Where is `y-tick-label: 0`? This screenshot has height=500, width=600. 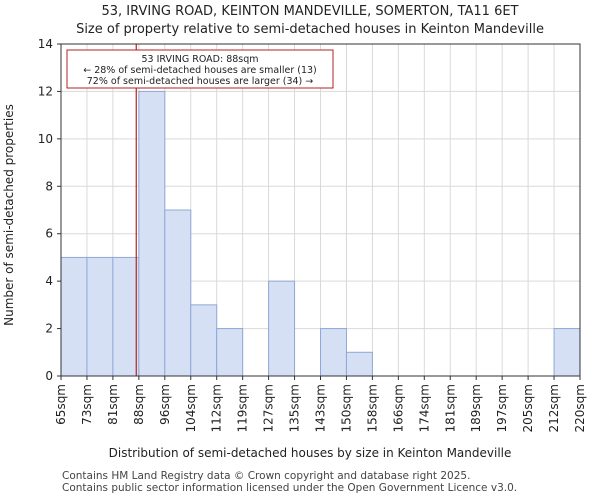 y-tick-label: 0 is located at coordinates (49, 376).